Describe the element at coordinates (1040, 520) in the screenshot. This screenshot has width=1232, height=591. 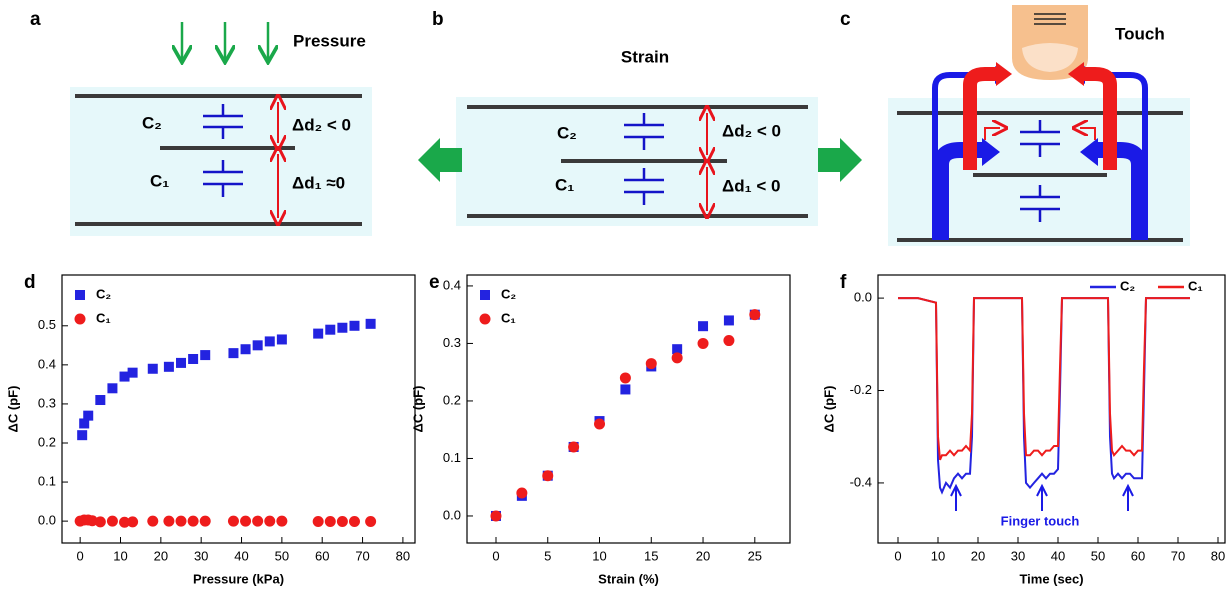
I see `annotation: Finger touch` at that location.